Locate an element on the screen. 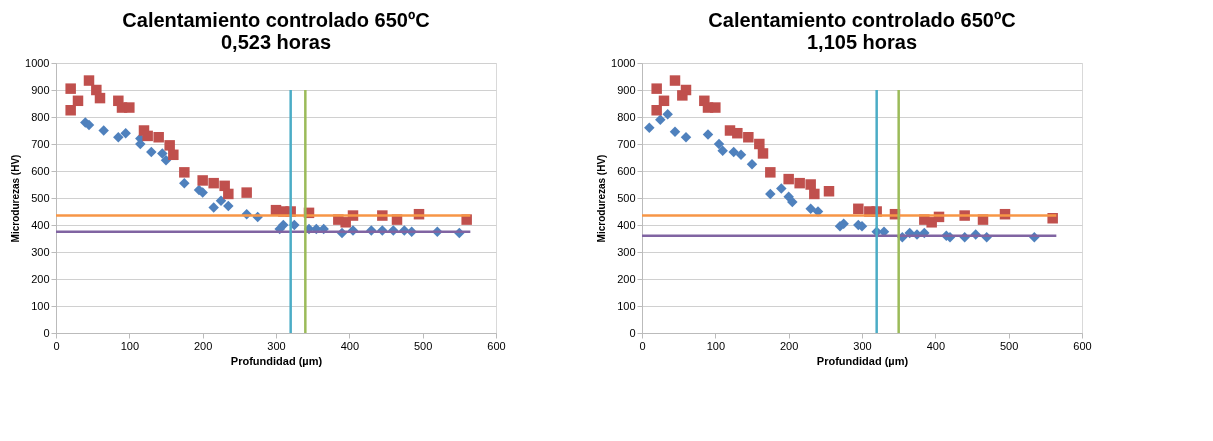  text: 0,523 horas is located at coordinates (276, 42).